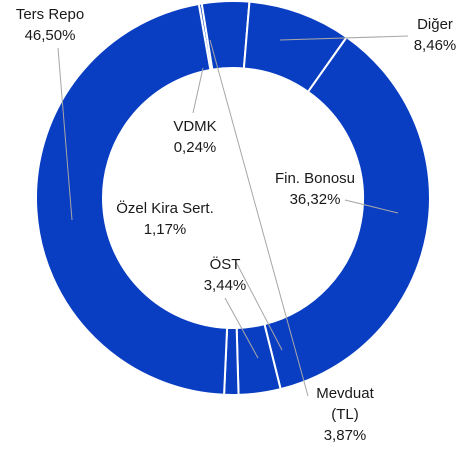 The width and height of the screenshot is (466, 457). What do you see at coordinates (345, 404) in the screenshot?
I see `category-name: Mevduat (TL)` at bounding box center [345, 404].